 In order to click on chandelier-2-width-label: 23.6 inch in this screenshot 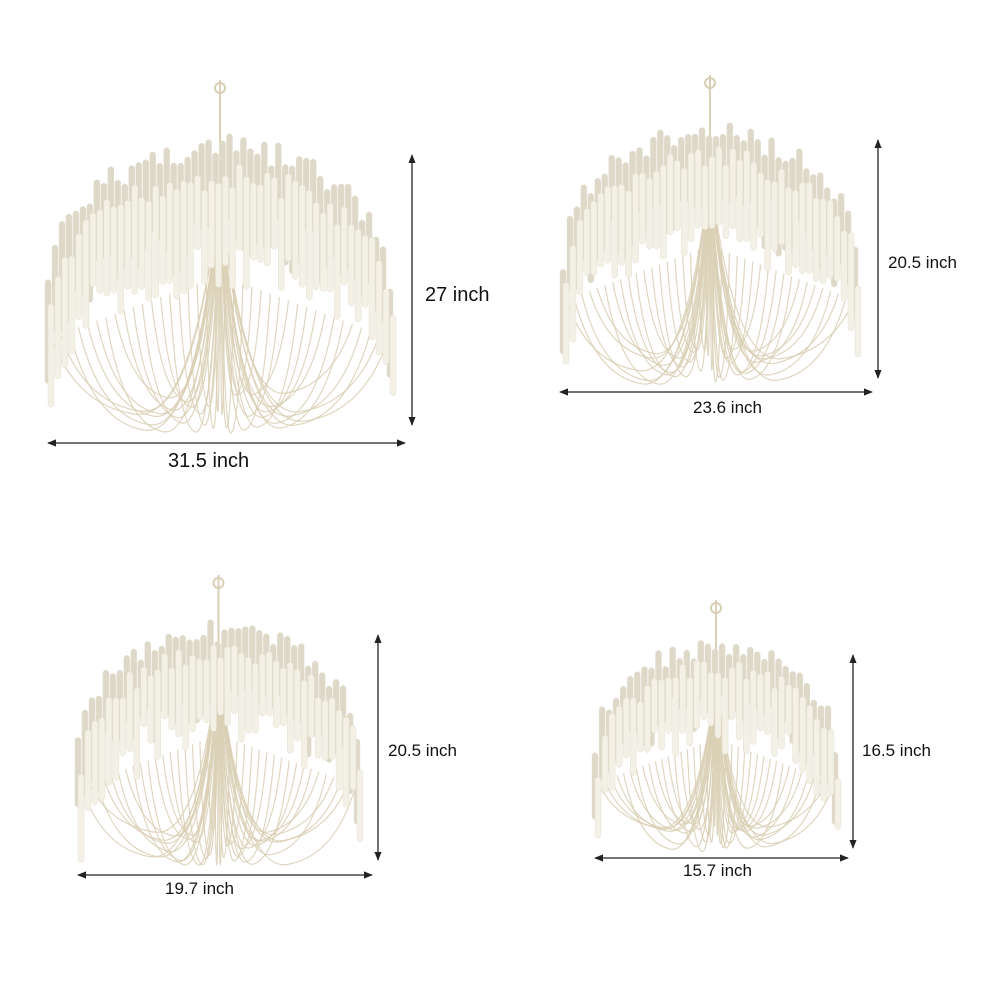, I will do `click(727, 407)`.